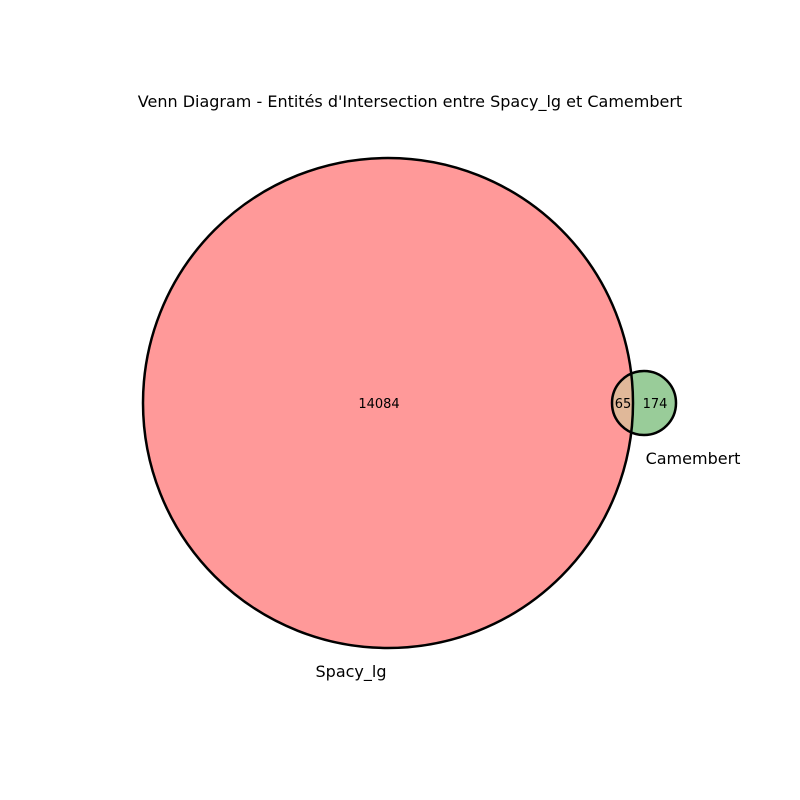  What do you see at coordinates (351, 672) in the screenshot?
I see `set-label-spacy-lg: Spacy_lg` at bounding box center [351, 672].